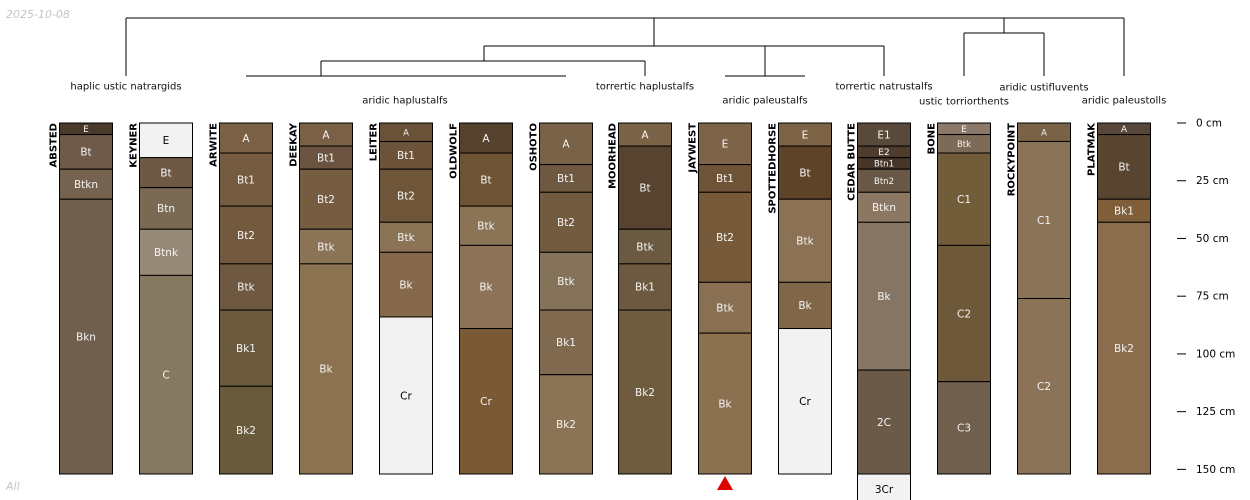  I want to click on profile-name: CEDAR BUTTE, so click(852, 162).